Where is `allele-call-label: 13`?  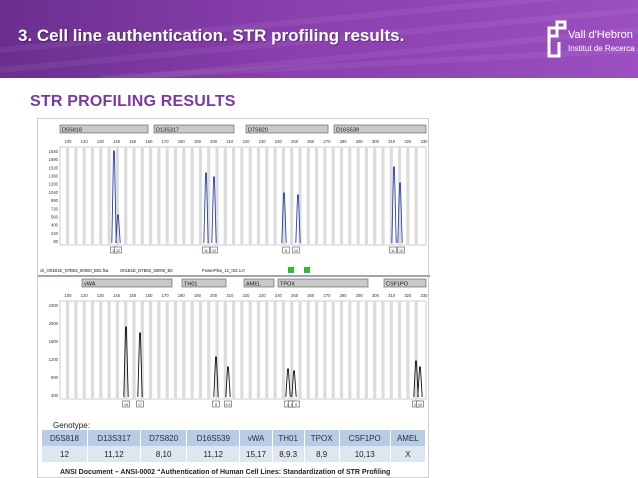
allele-call-label: 13 is located at coordinates (420, 405).